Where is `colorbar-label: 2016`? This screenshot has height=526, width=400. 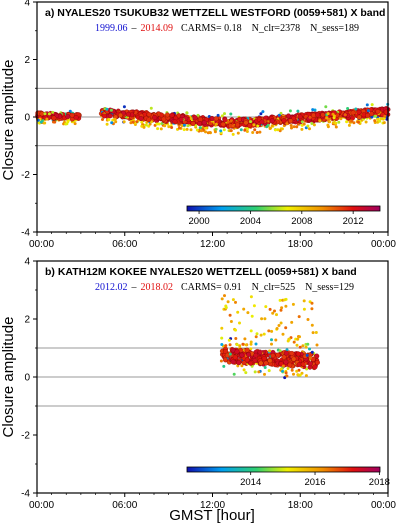
colorbar-label: 2016 is located at coordinates (314, 482).